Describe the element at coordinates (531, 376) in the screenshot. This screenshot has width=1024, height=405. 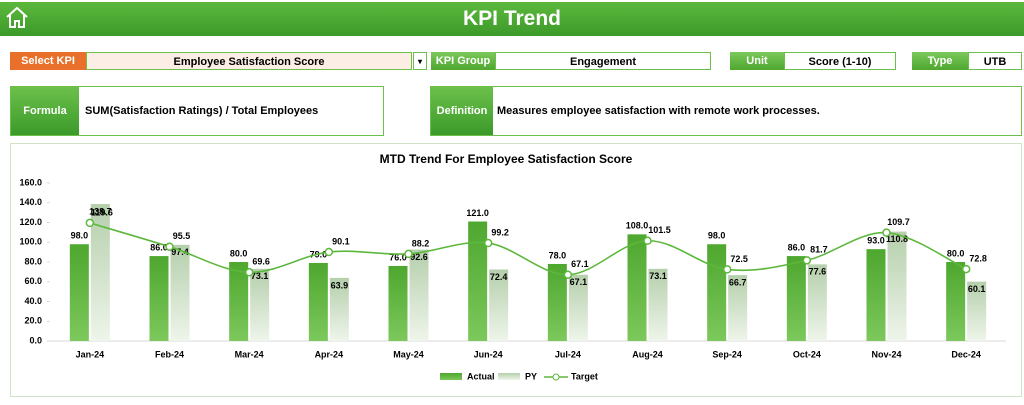
I see `legend-label: PY` at that location.